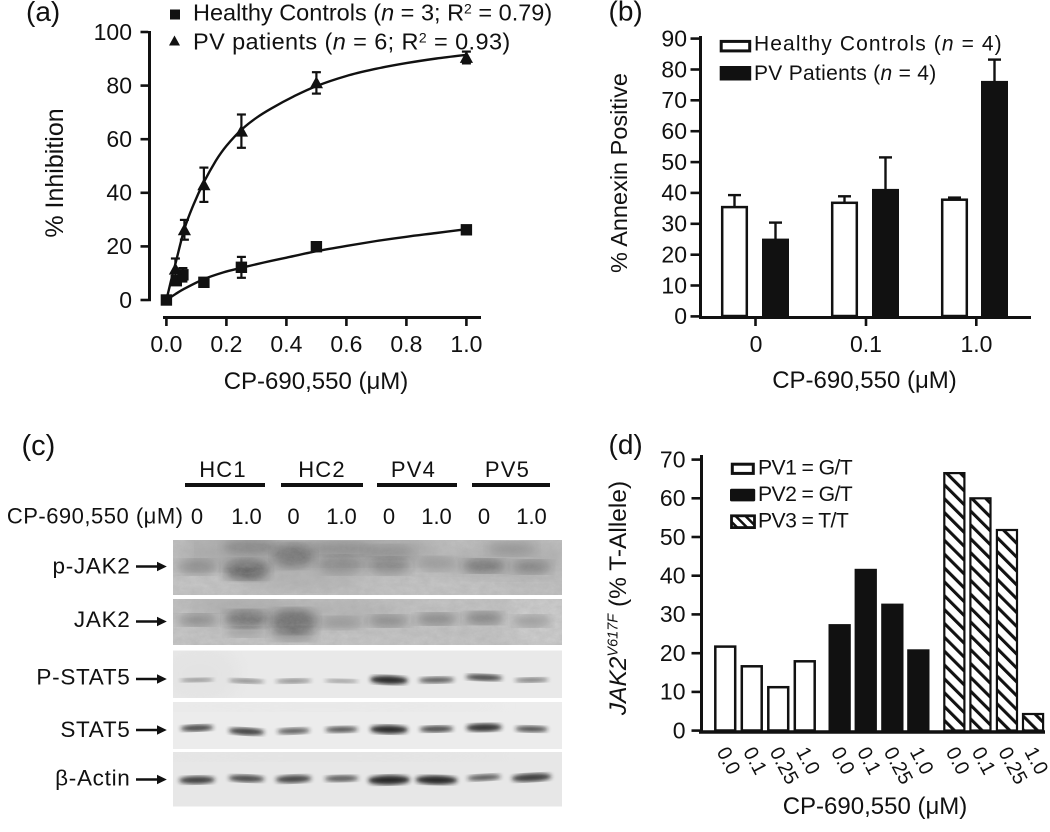 Image resolution: width=1050 pixels, height=832 pixels. What do you see at coordinates (43, 13) in the screenshot?
I see `svg-text: (a)` at bounding box center [43, 13].